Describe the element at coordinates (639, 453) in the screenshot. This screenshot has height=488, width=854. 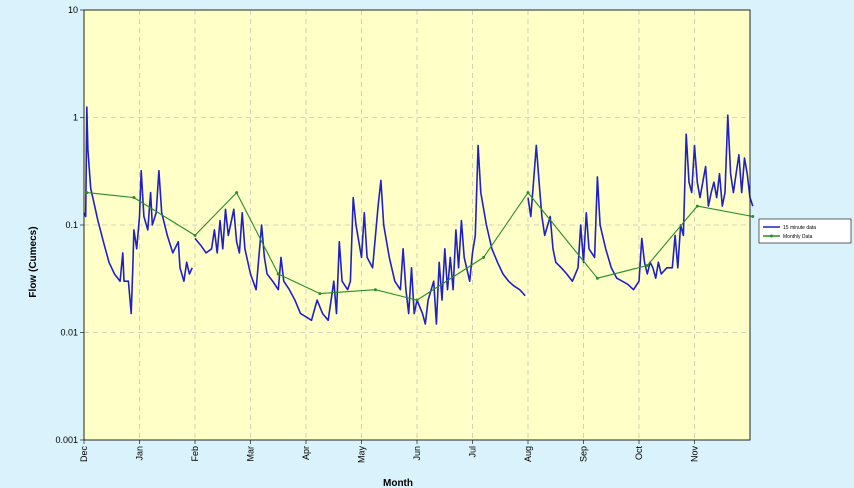
I see `x-tick-label: Oct` at that location.